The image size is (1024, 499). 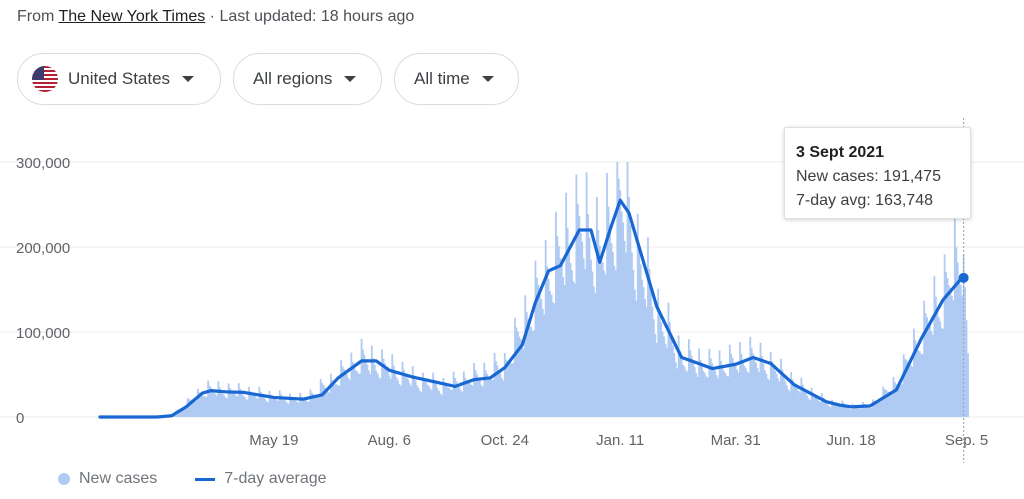 What do you see at coordinates (119, 79) in the screenshot?
I see `location-dropdown: United States` at bounding box center [119, 79].